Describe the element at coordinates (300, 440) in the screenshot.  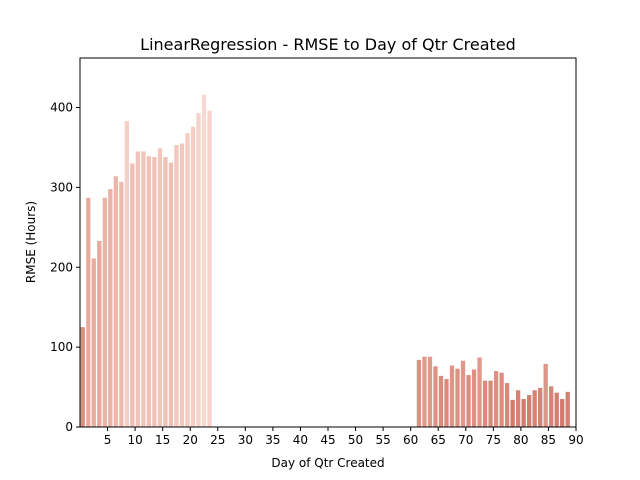
I see `x-tick-label: 40` at that location.